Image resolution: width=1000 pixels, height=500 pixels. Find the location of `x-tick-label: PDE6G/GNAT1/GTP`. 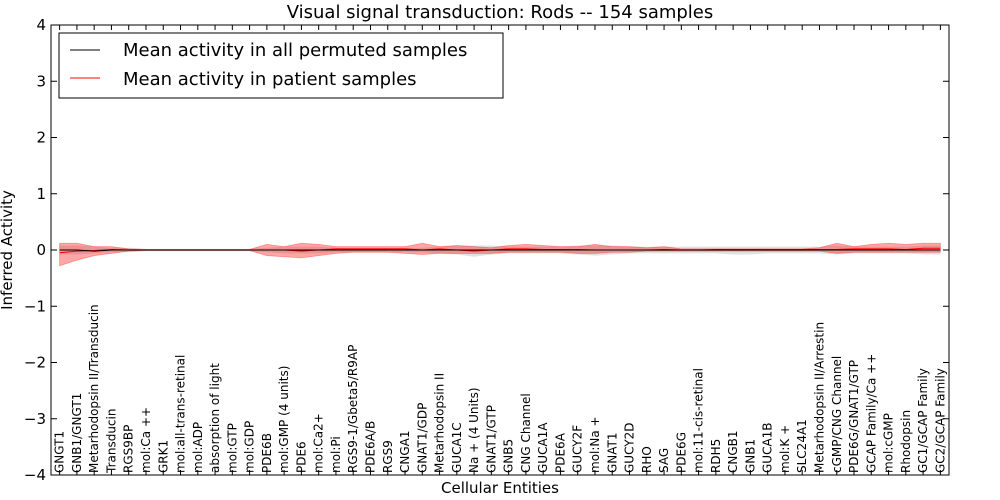

x-tick-label: PDE6G/GNAT1/GTP is located at coordinates (854, 416).